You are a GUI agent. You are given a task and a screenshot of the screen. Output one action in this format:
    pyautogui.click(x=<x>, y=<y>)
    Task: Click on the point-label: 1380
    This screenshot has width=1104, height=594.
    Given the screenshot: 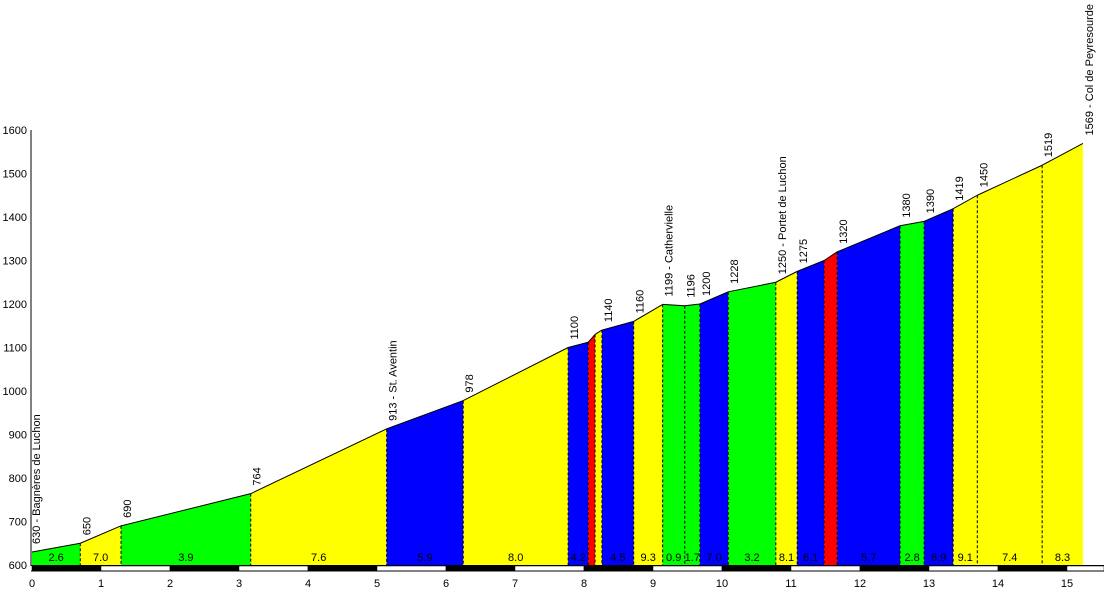 What is the action you would take?
    pyautogui.click(x=907, y=205)
    